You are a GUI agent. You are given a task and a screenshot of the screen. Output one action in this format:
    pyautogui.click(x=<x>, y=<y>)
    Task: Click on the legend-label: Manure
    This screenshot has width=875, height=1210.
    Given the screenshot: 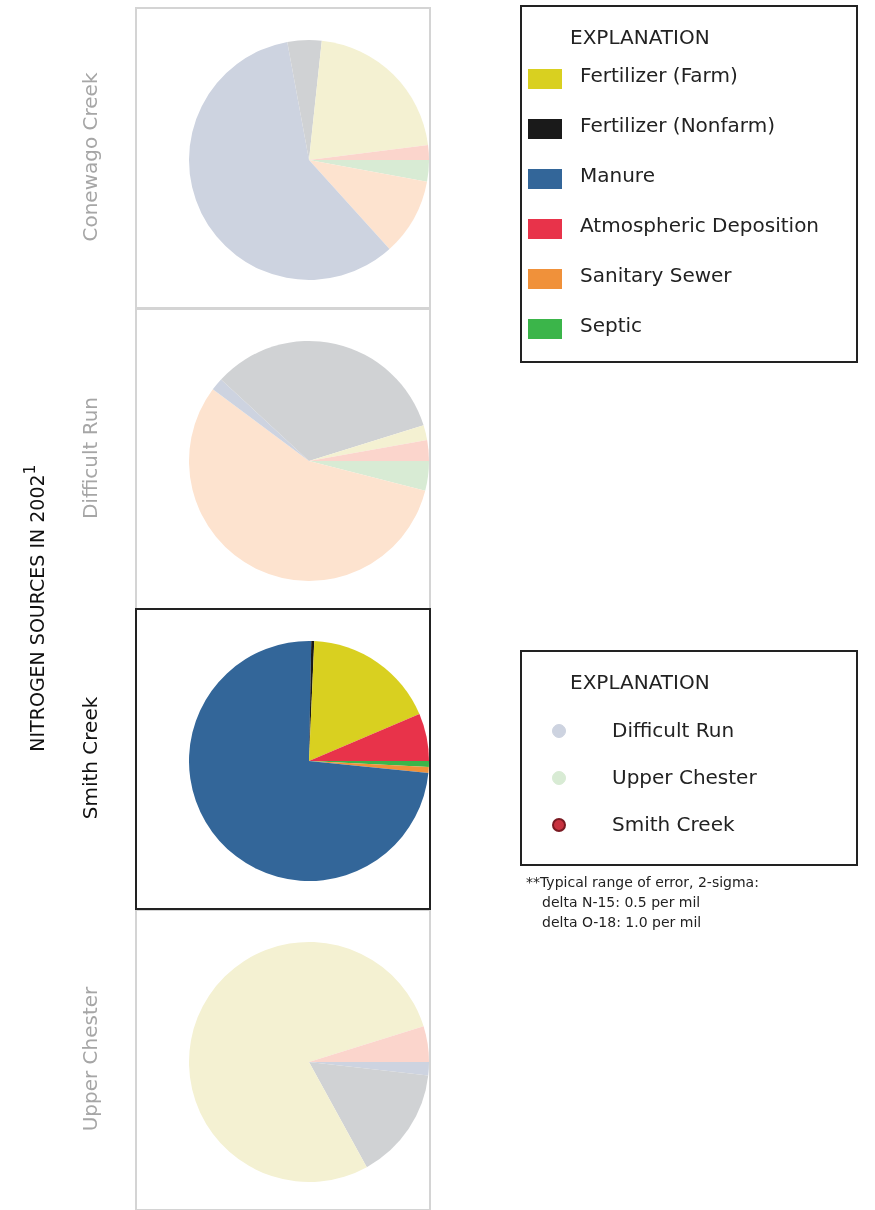 What is the action you would take?
    pyautogui.click(x=617, y=175)
    